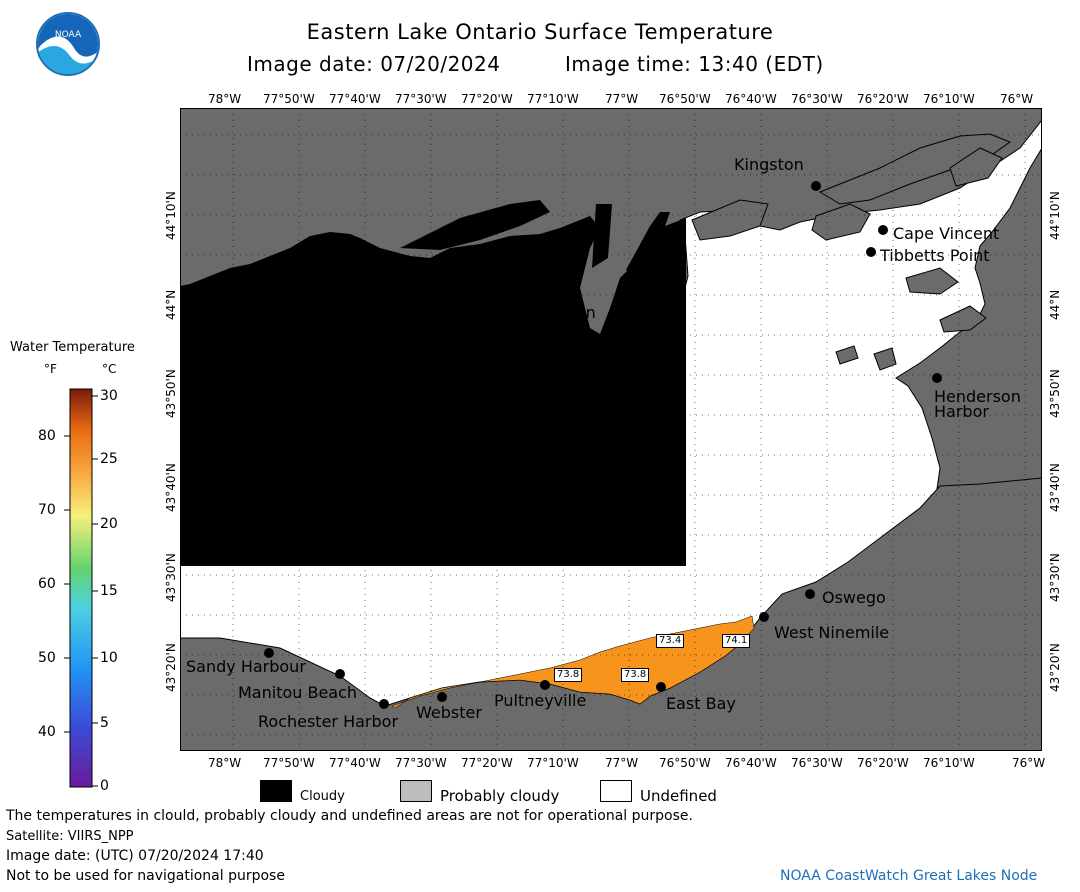  Describe the element at coordinates (104, 723) in the screenshot. I see `colorbar-c-tick: 5` at that location.